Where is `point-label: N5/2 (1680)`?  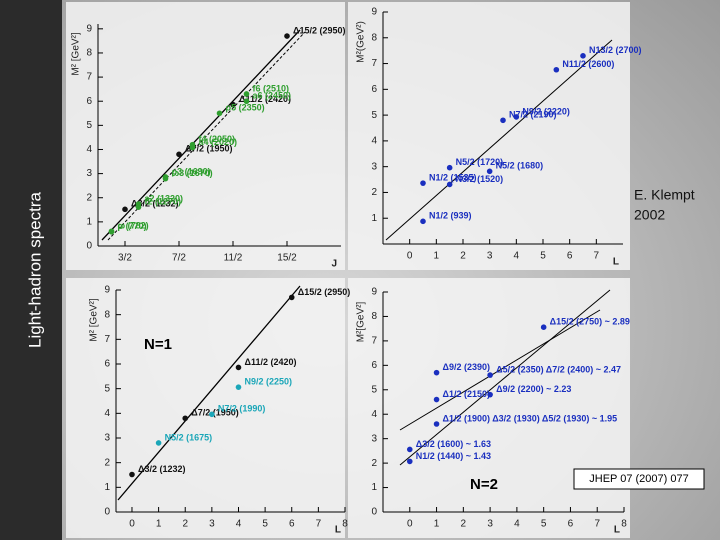 point-label: N5/2 (1680) is located at coordinates (520, 166).